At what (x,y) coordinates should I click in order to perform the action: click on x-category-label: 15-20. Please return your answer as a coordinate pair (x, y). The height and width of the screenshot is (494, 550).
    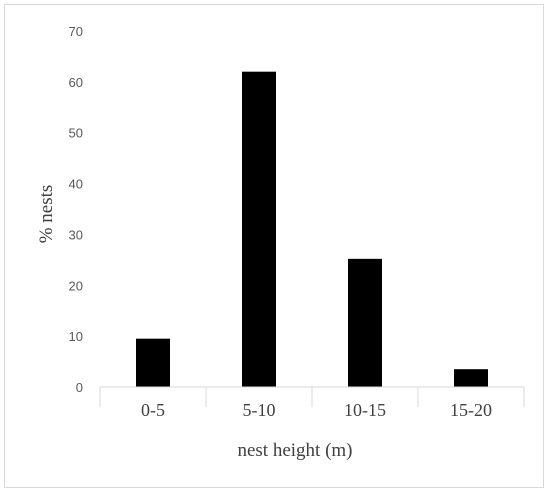
    Looking at the image, I should click on (471, 410).